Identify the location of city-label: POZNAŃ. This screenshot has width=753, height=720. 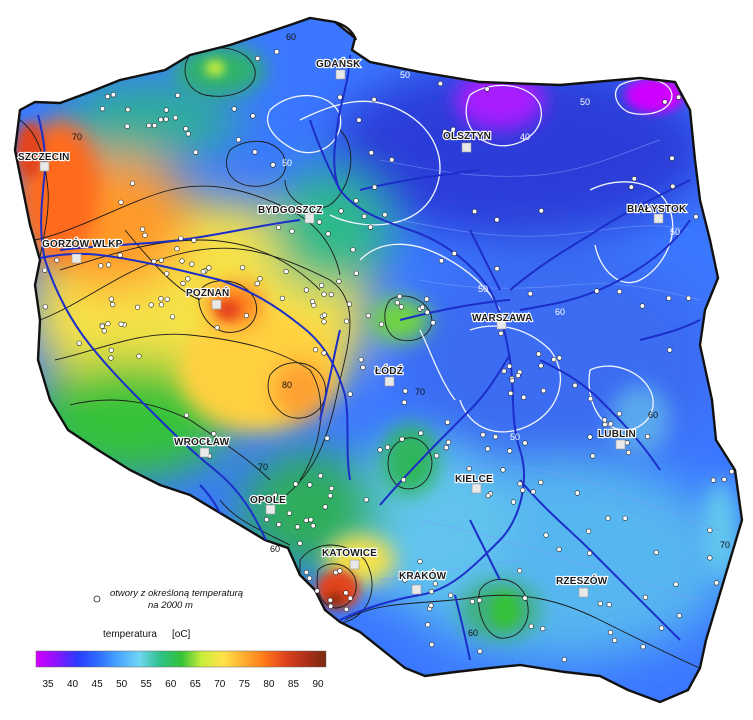
(207, 292).